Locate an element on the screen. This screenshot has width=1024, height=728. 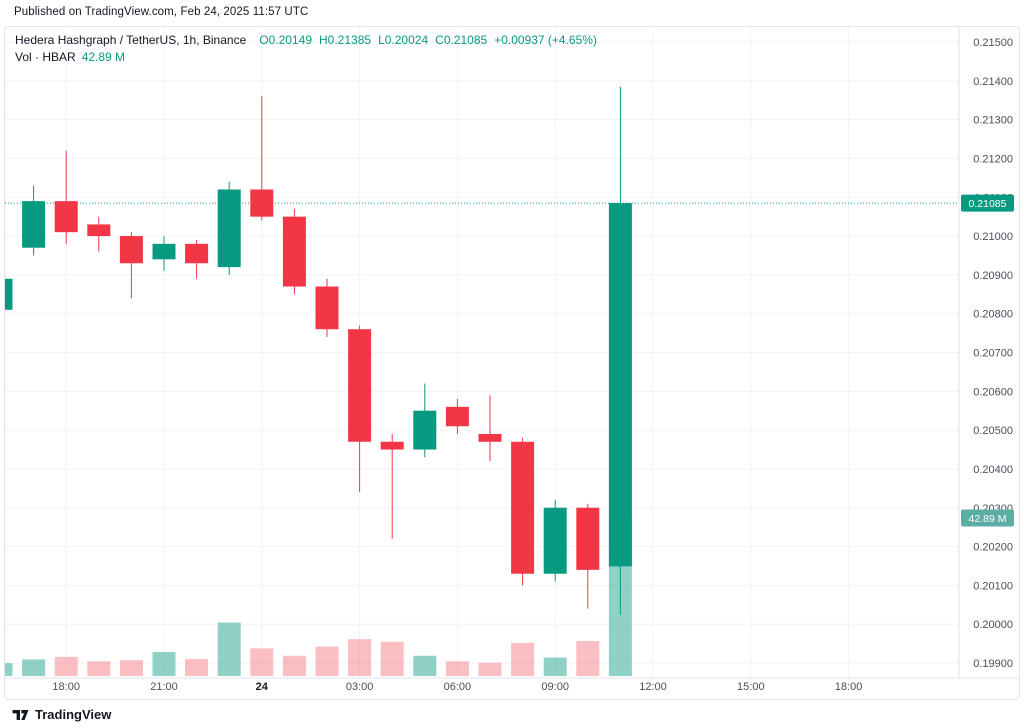
price-axis-label: 0.21000 is located at coordinates (993, 237).